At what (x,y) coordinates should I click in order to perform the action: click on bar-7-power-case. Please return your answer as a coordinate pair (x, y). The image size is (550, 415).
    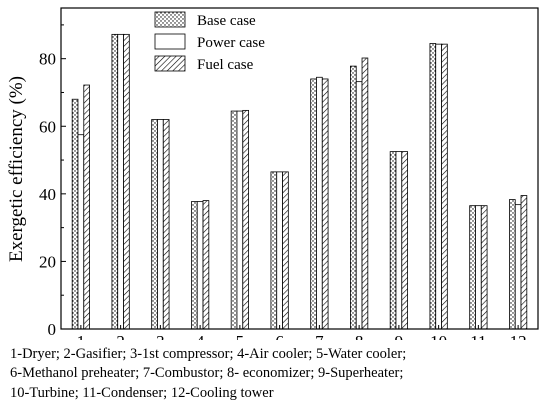
    Looking at the image, I should click on (319, 203).